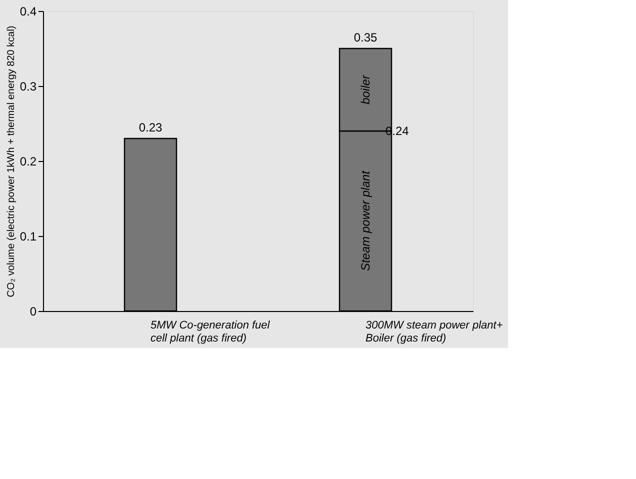 This screenshot has height=479, width=636. I want to click on total-label: 0.35, so click(366, 37).